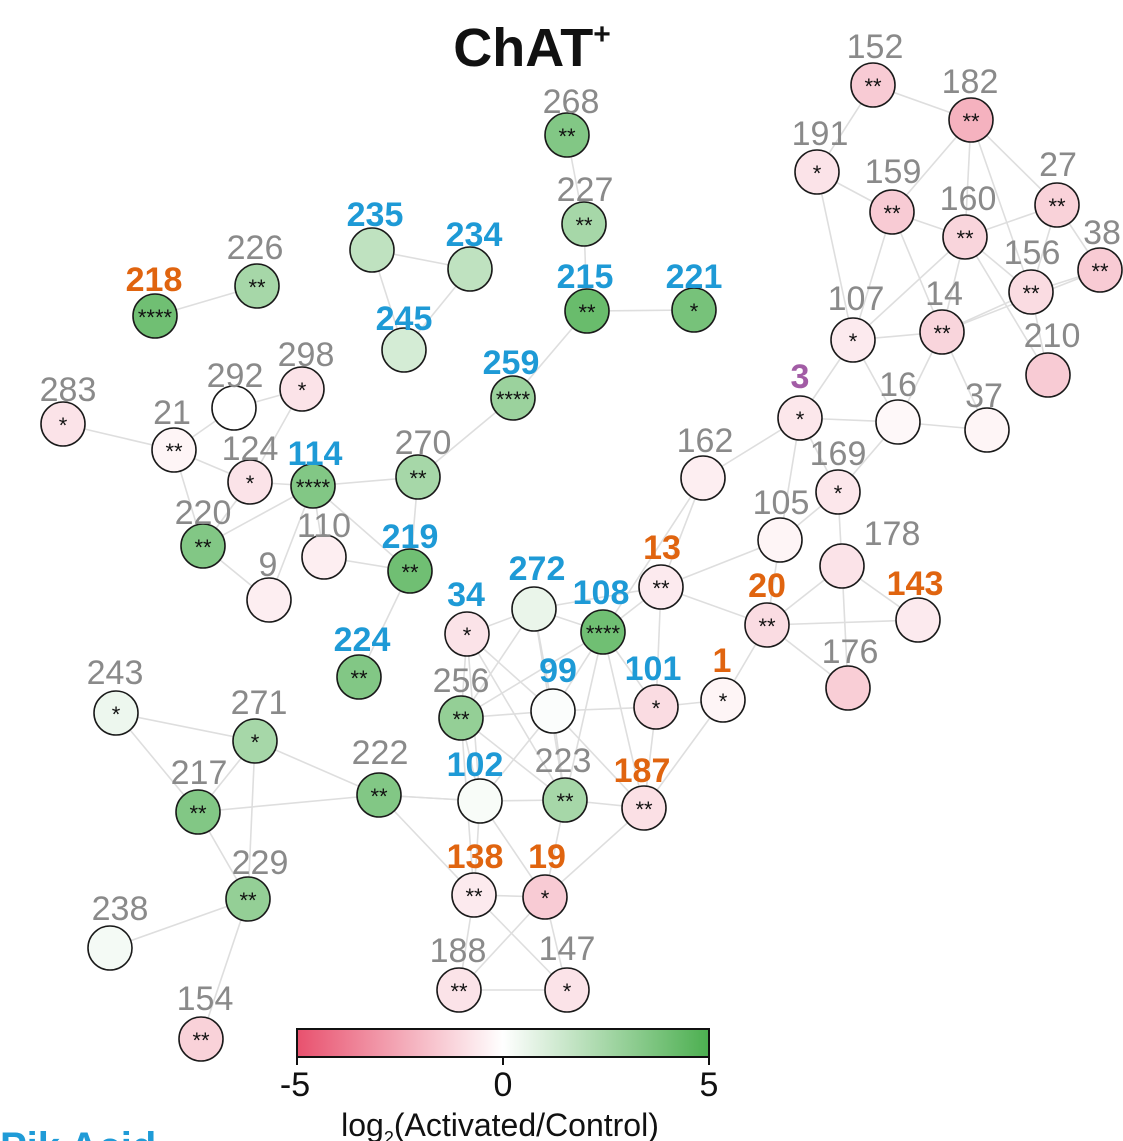  Describe the element at coordinates (380, 753) in the screenshot. I see `node-label-222: 222` at that location.